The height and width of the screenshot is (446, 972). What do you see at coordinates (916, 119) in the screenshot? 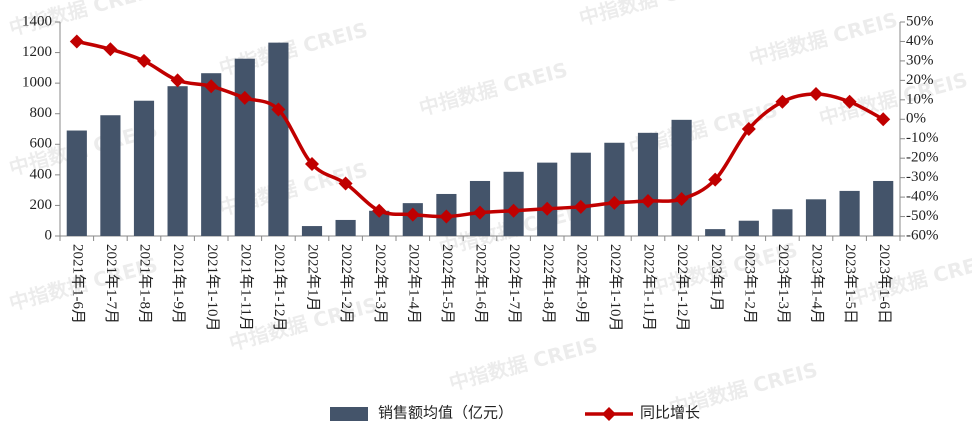
I see `y2-tick-label: 0%` at bounding box center [916, 119].